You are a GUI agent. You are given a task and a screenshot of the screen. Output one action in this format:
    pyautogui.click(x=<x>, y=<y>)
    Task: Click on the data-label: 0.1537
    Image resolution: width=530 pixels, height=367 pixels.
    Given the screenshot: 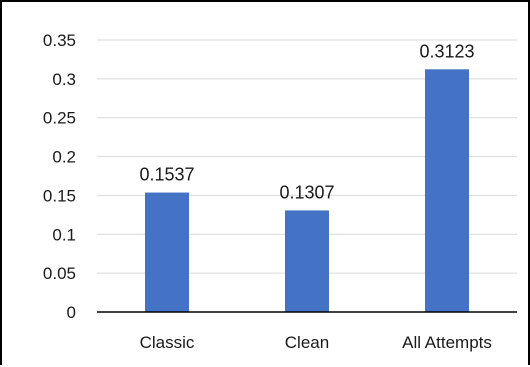 What is the action you would take?
    pyautogui.click(x=166, y=175)
    